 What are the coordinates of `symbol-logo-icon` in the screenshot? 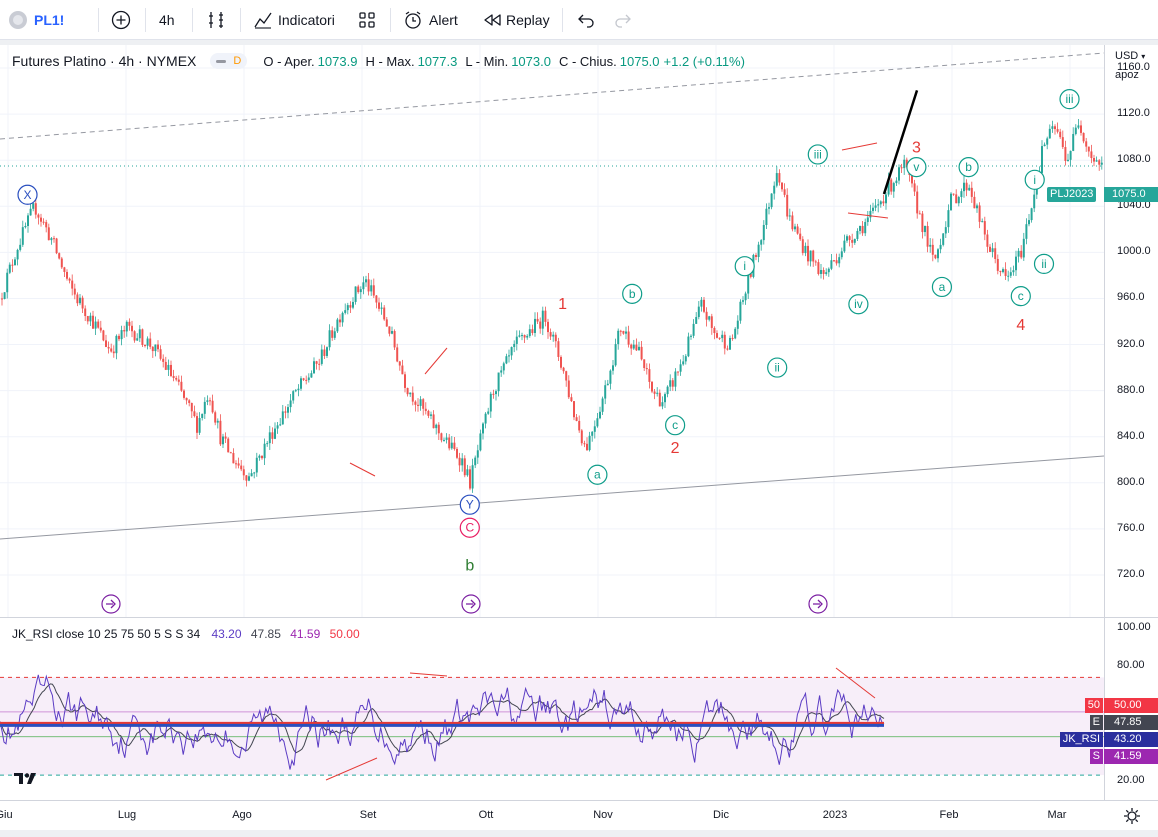 It's located at (18, 20).